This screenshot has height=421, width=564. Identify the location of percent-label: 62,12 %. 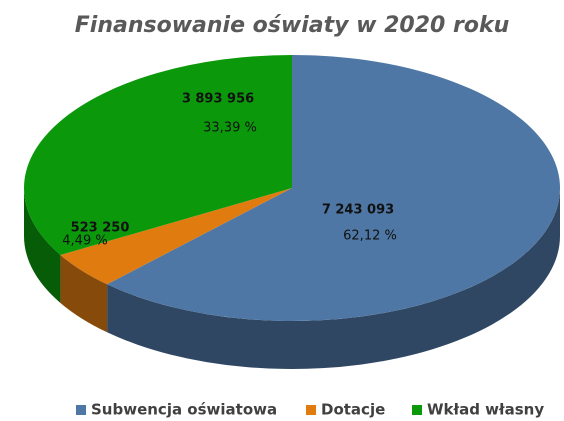
(370, 236).